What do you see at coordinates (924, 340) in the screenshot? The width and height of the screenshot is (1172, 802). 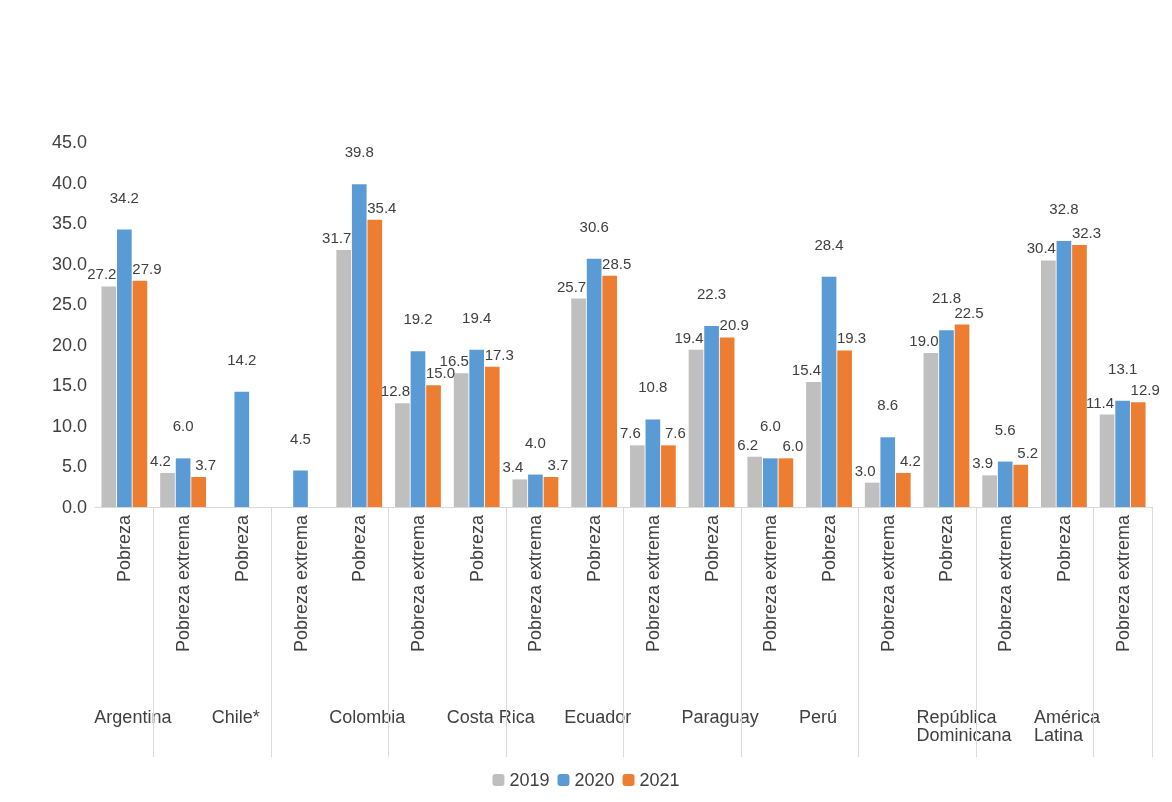 I see `data-label: 19.0` at bounding box center [924, 340].